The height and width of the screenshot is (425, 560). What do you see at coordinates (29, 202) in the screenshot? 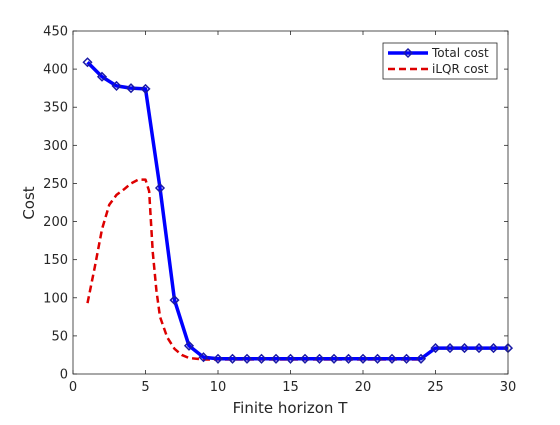
I see `y-axis-label: Cost` at bounding box center [29, 202].